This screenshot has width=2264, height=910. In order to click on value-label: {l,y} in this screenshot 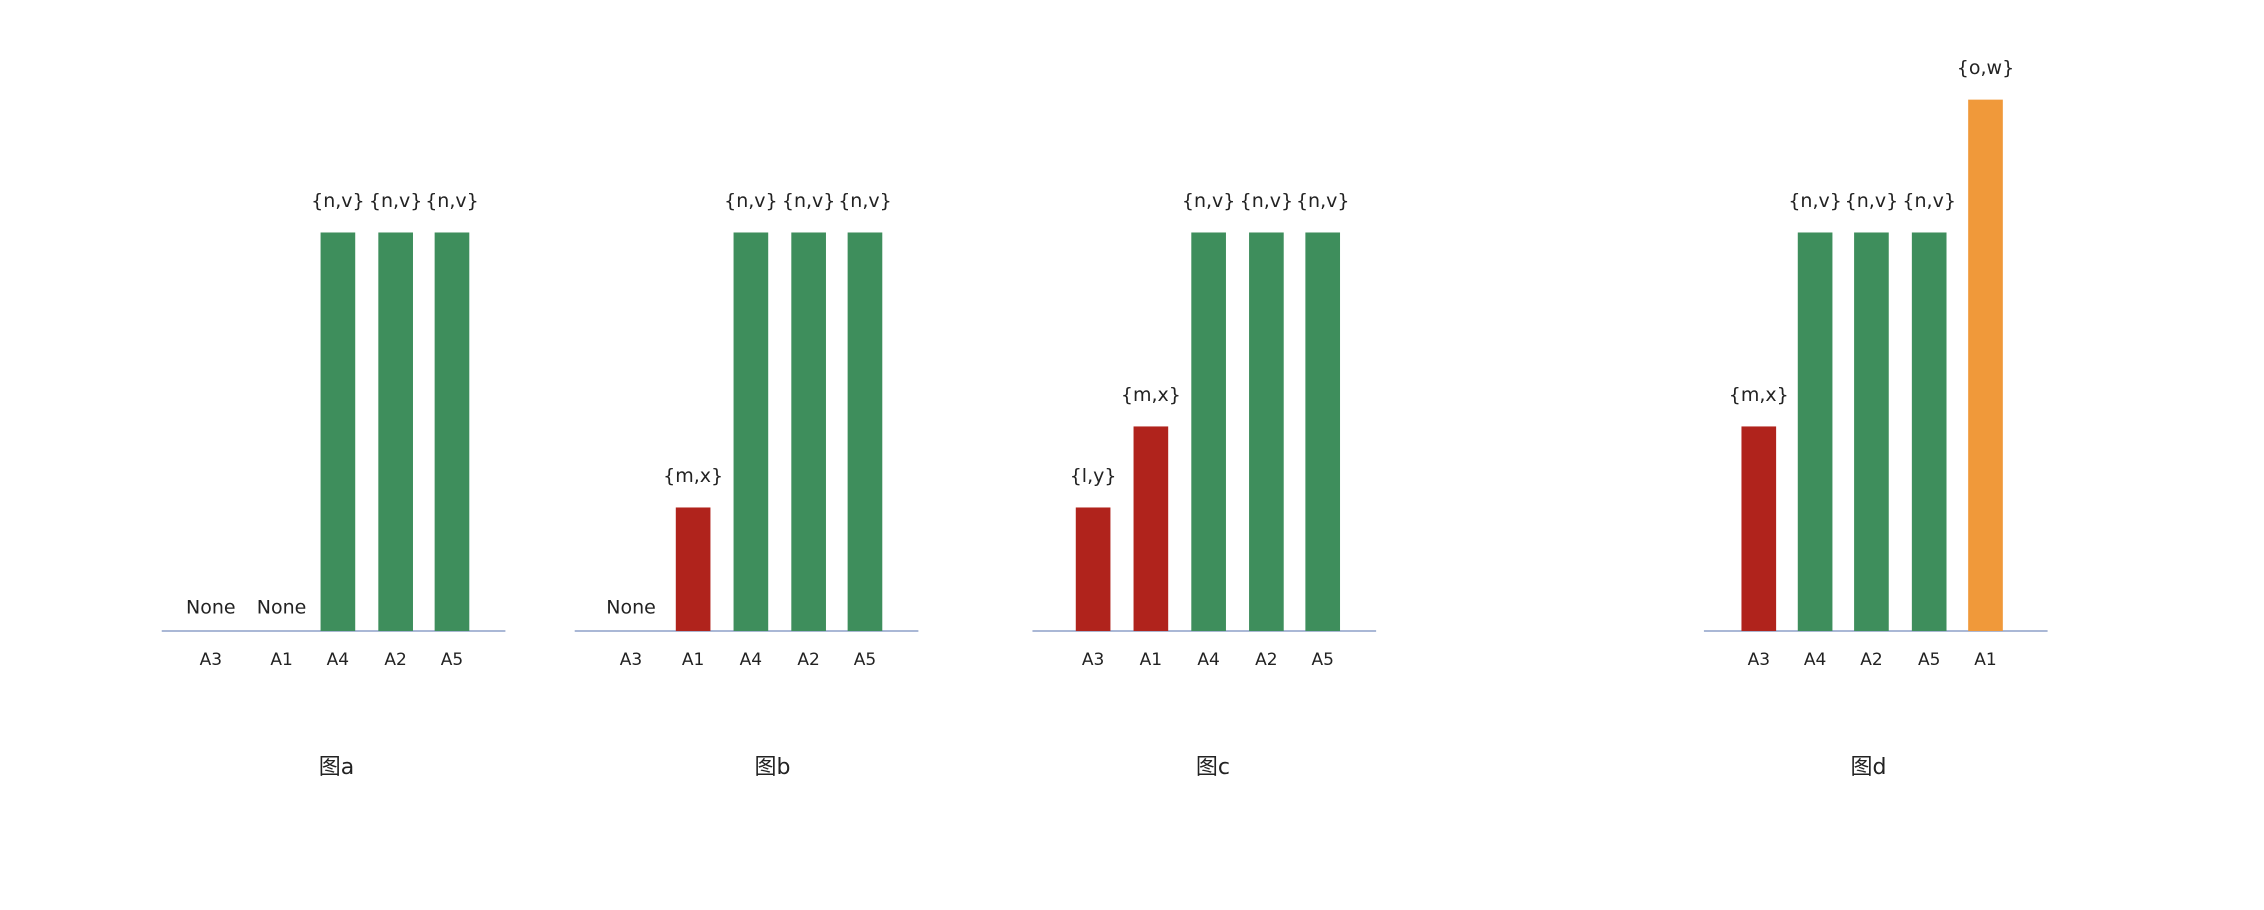, I will do `click(1093, 476)`.